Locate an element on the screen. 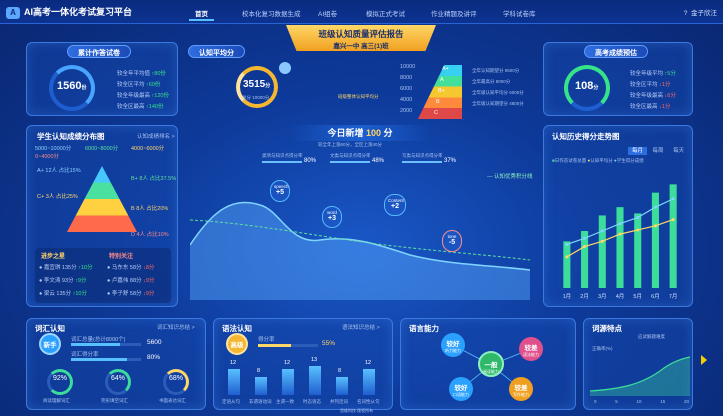  user-name: 金子欣汪 is located at coordinates (704, 13).